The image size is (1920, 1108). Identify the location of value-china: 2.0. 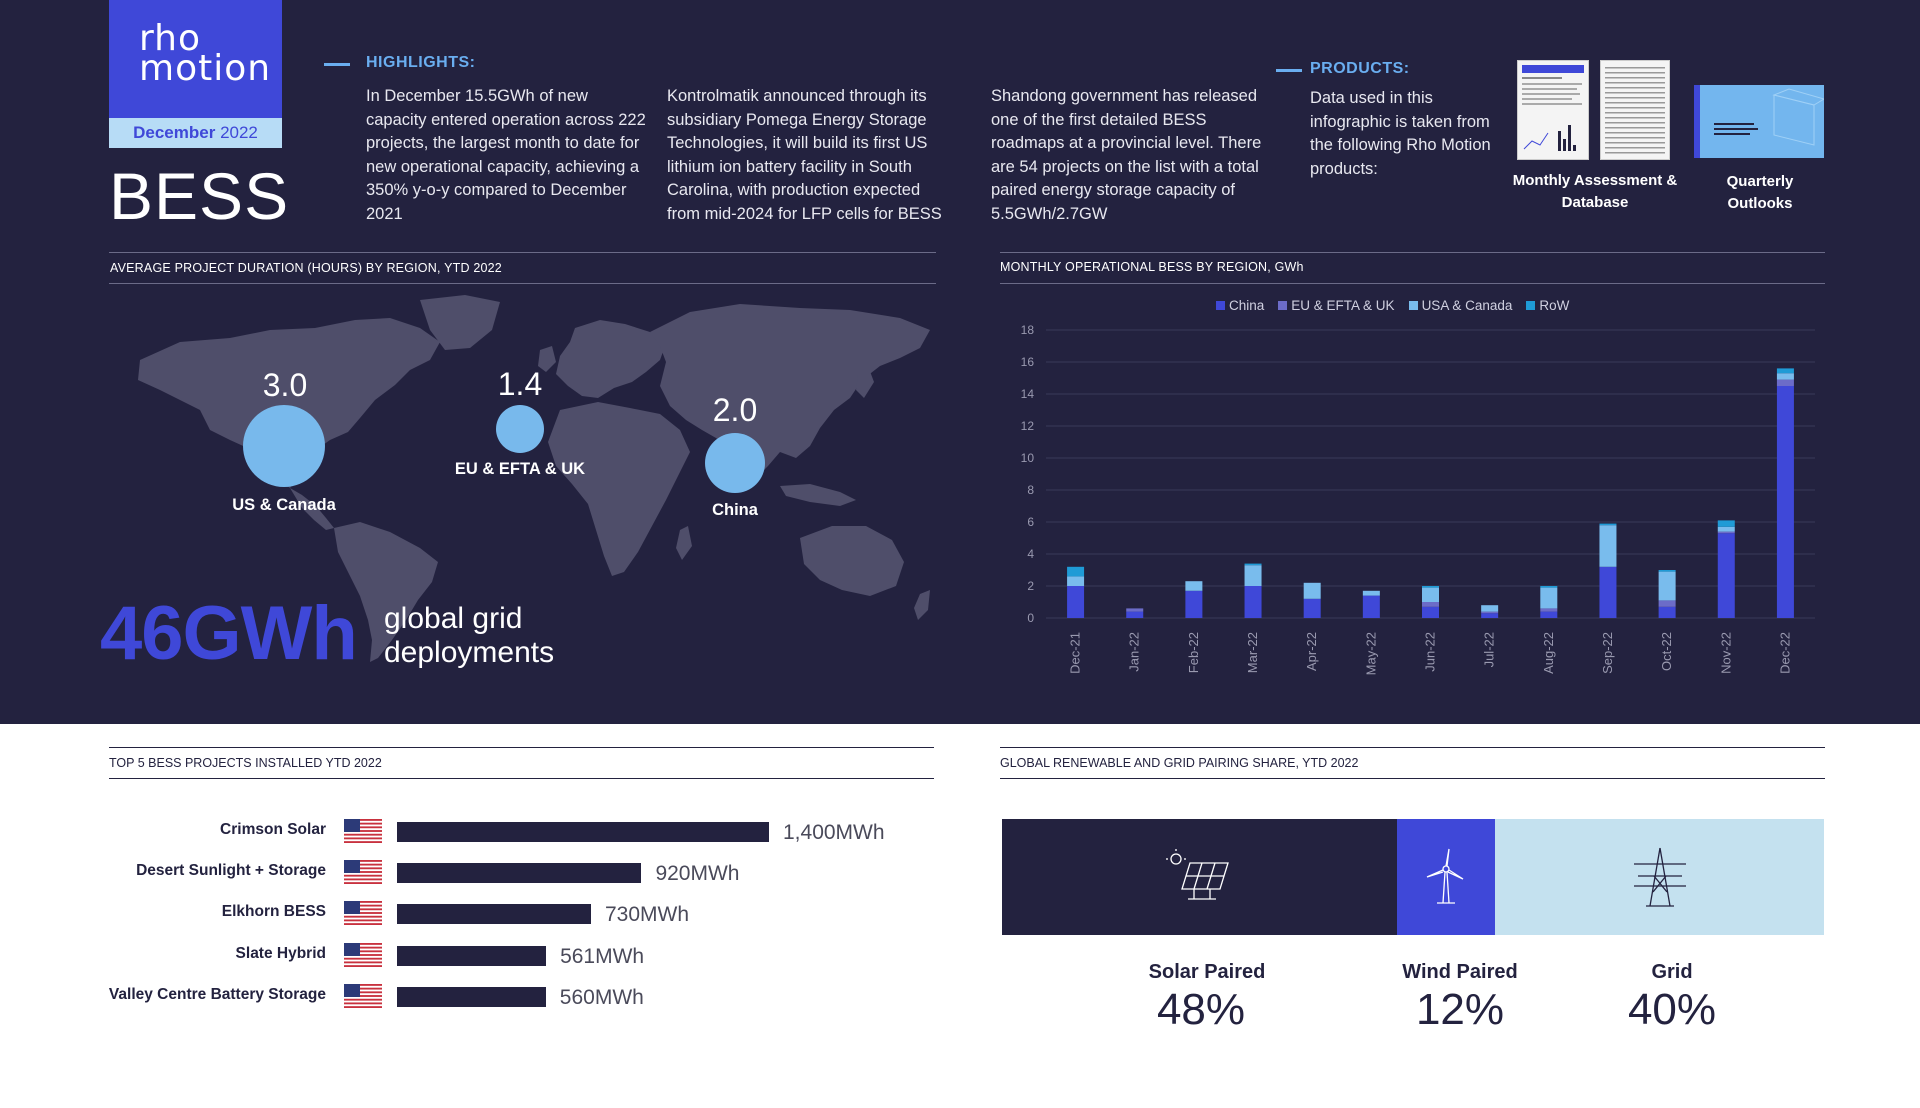
(735, 410).